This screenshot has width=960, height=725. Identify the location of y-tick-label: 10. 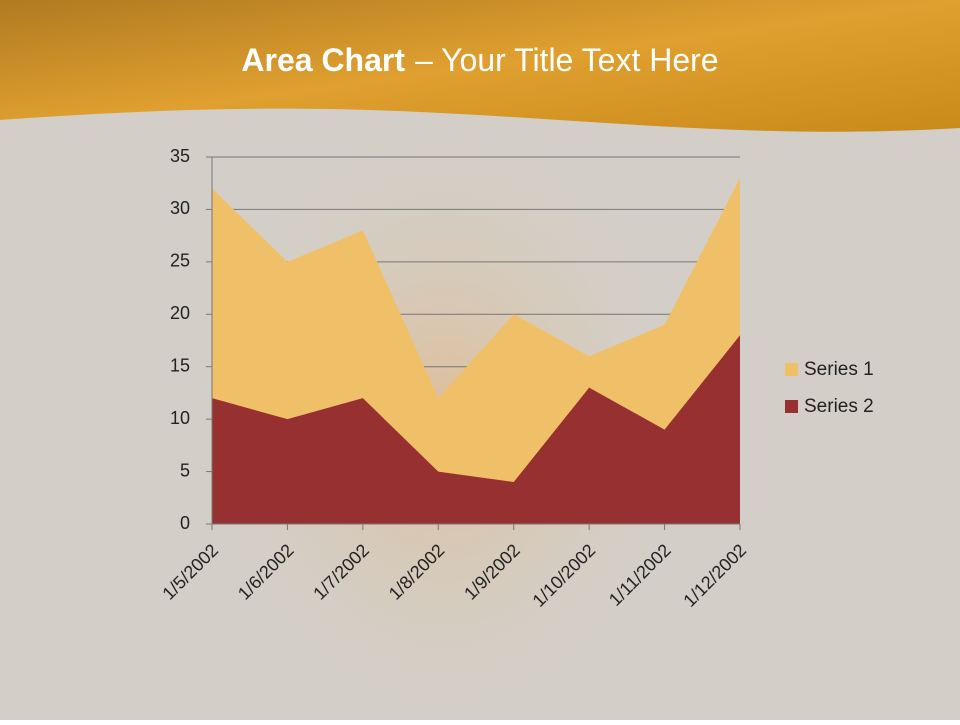
(180, 418).